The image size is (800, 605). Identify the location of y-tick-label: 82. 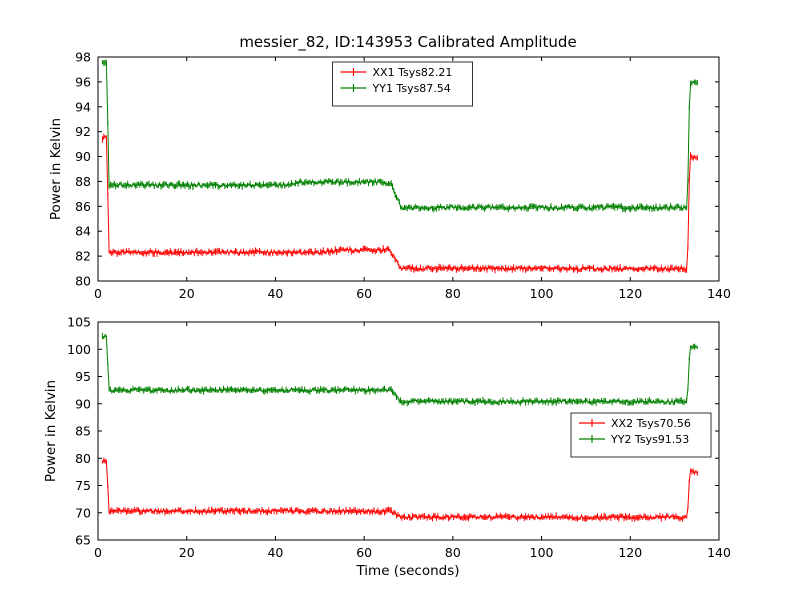
(83, 256).